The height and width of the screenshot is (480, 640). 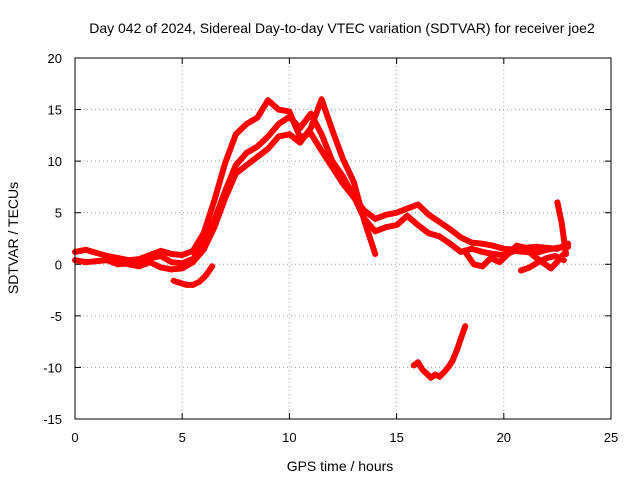 What do you see at coordinates (58, 264) in the screenshot?
I see `y-tick-label: 0` at bounding box center [58, 264].